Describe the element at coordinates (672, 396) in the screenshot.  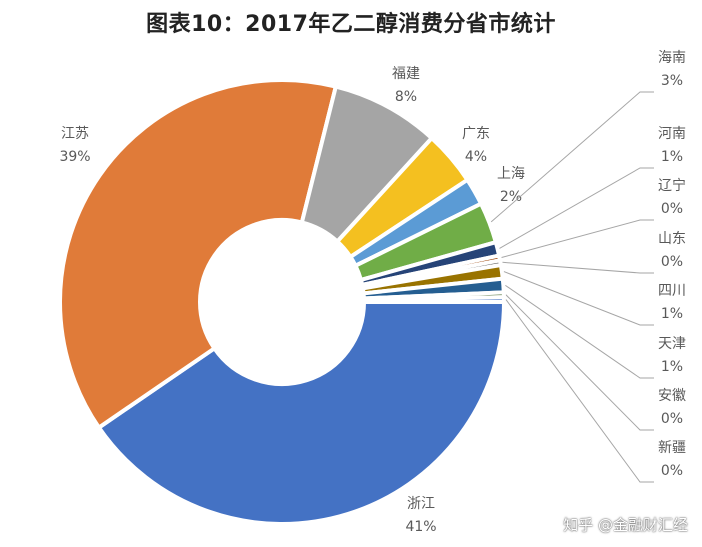
I see `slice-label: 安徽` at that location.